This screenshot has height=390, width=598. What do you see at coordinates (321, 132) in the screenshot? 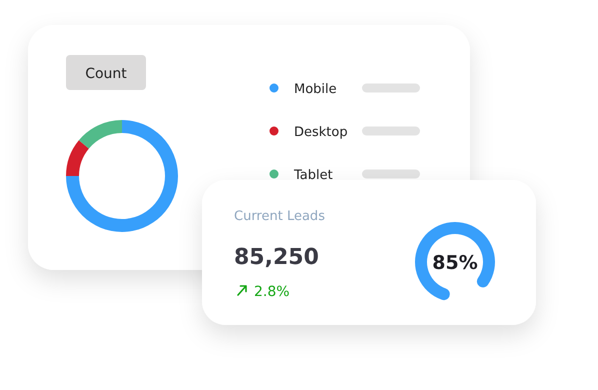
I see `legend-label: Desktop` at bounding box center [321, 132].